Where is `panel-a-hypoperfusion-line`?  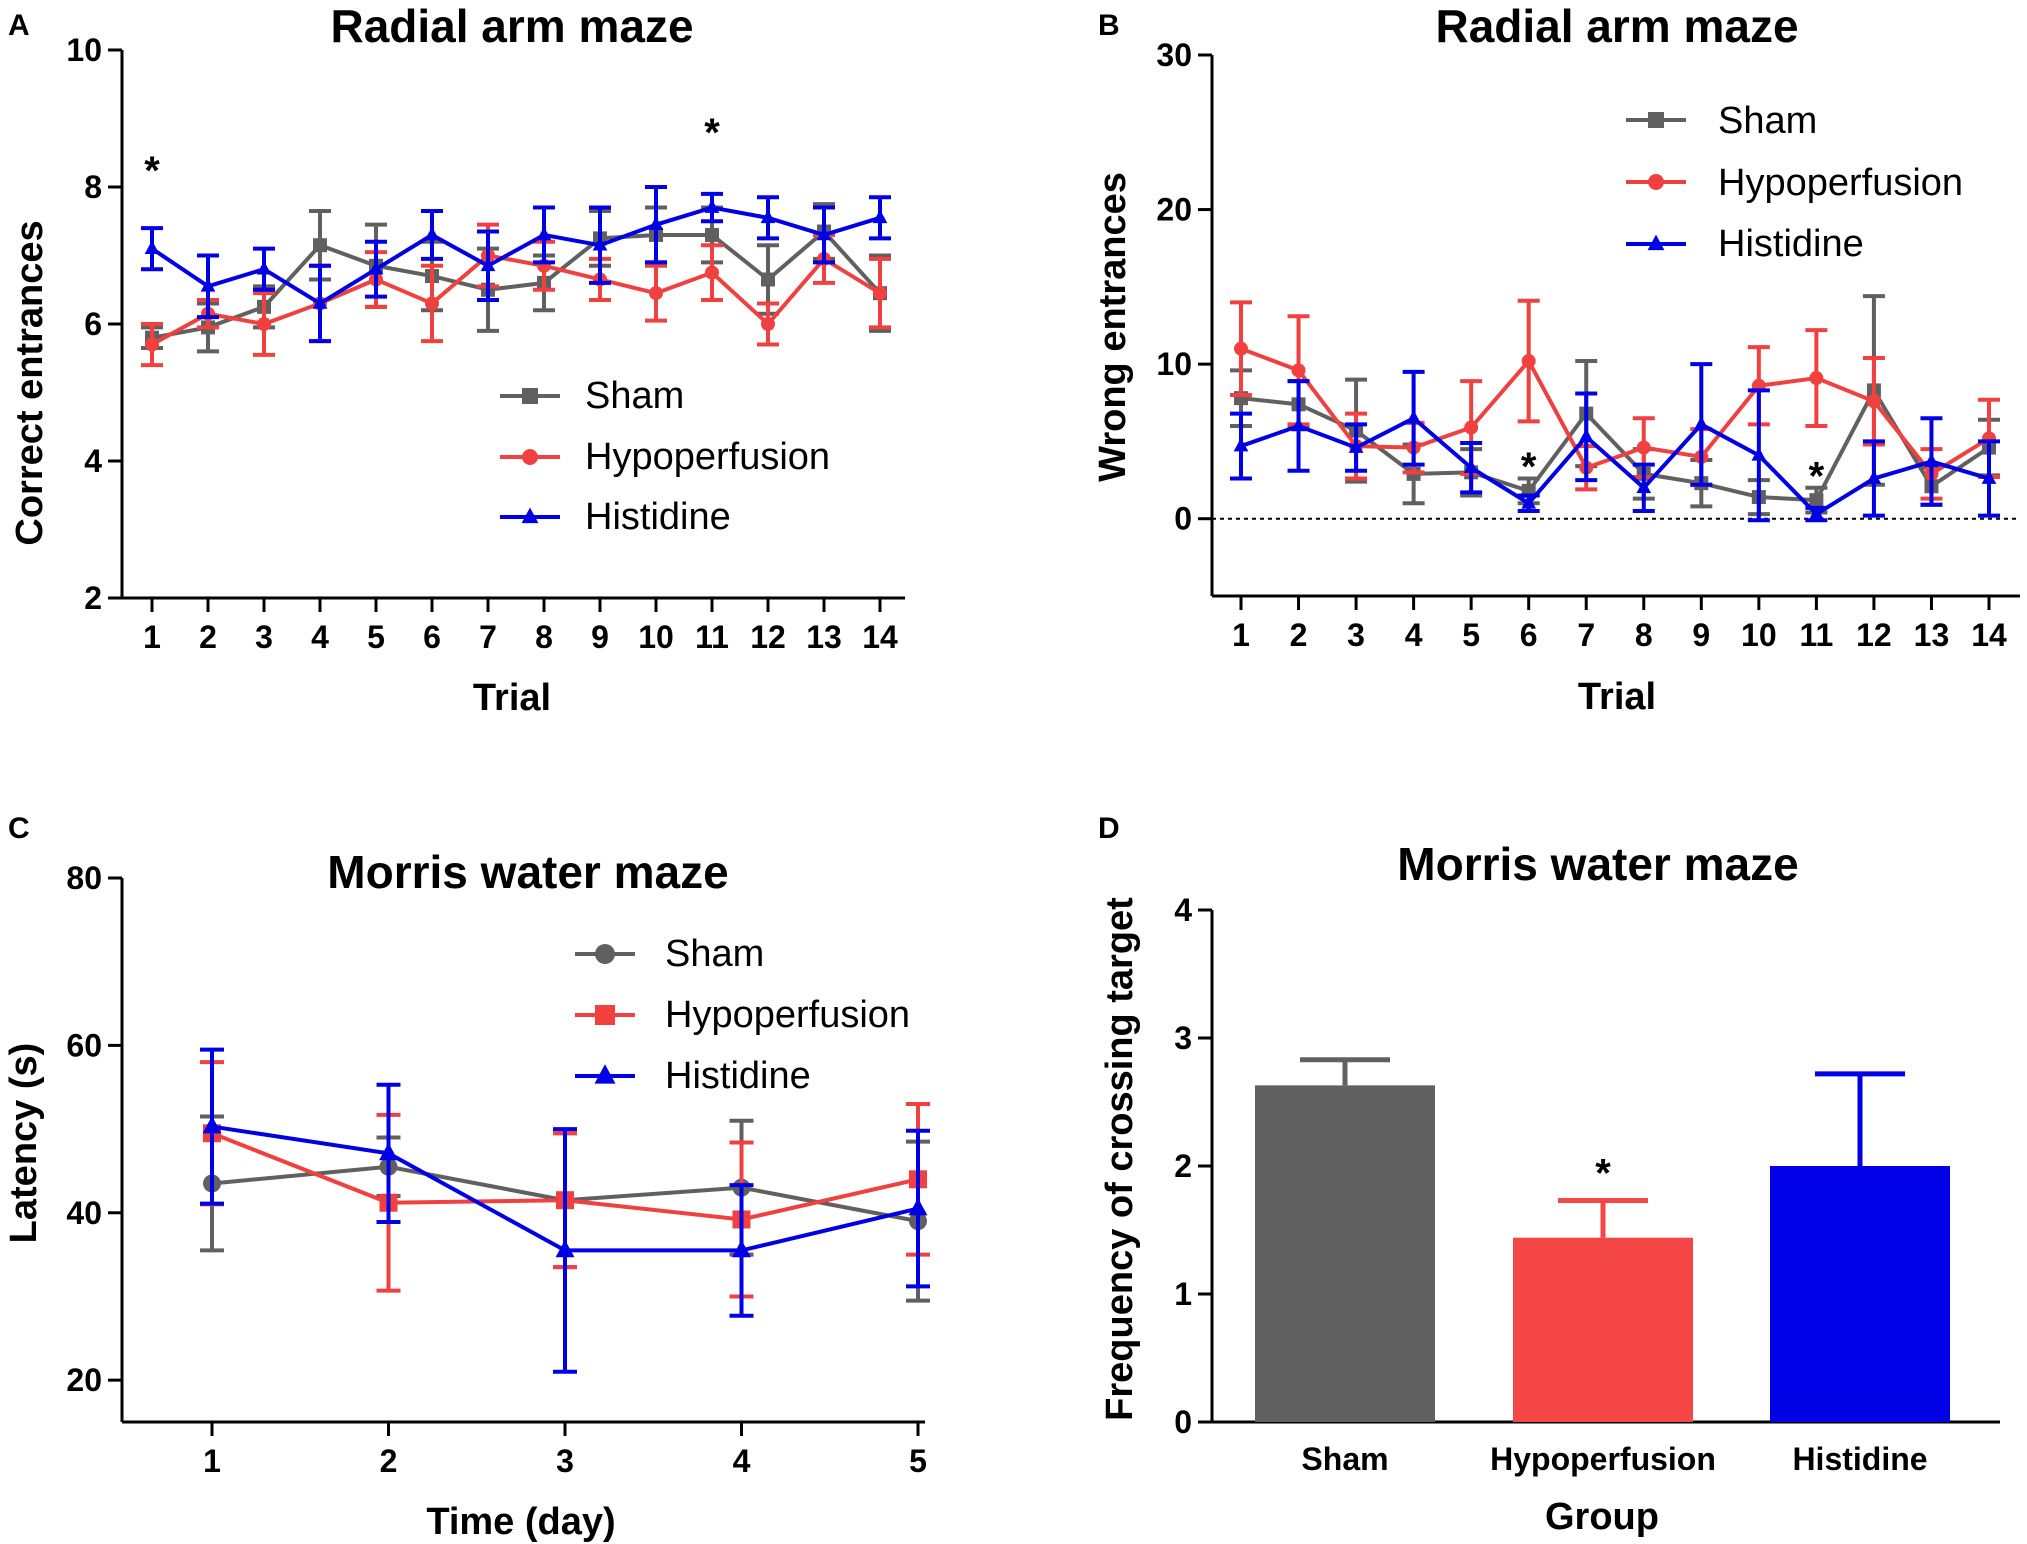
panel-a-hypoperfusion-line is located at coordinates (516, 300).